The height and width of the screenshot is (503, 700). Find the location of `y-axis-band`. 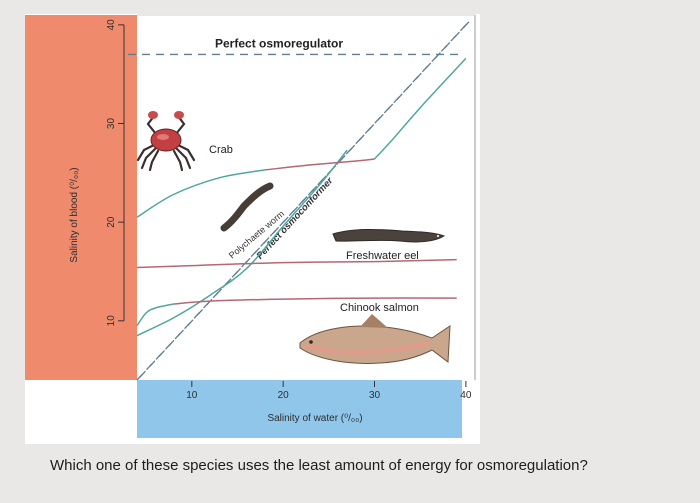

y-axis-band is located at coordinates (81, 197).